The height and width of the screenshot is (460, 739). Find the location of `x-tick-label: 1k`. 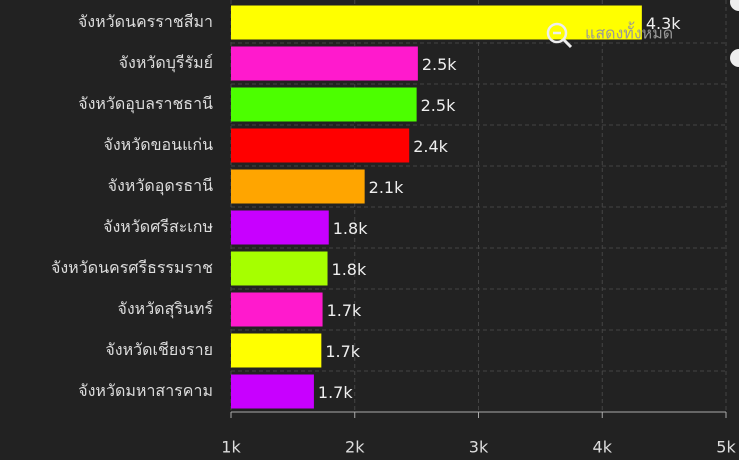

x-tick-label: 1k is located at coordinates (231, 447).